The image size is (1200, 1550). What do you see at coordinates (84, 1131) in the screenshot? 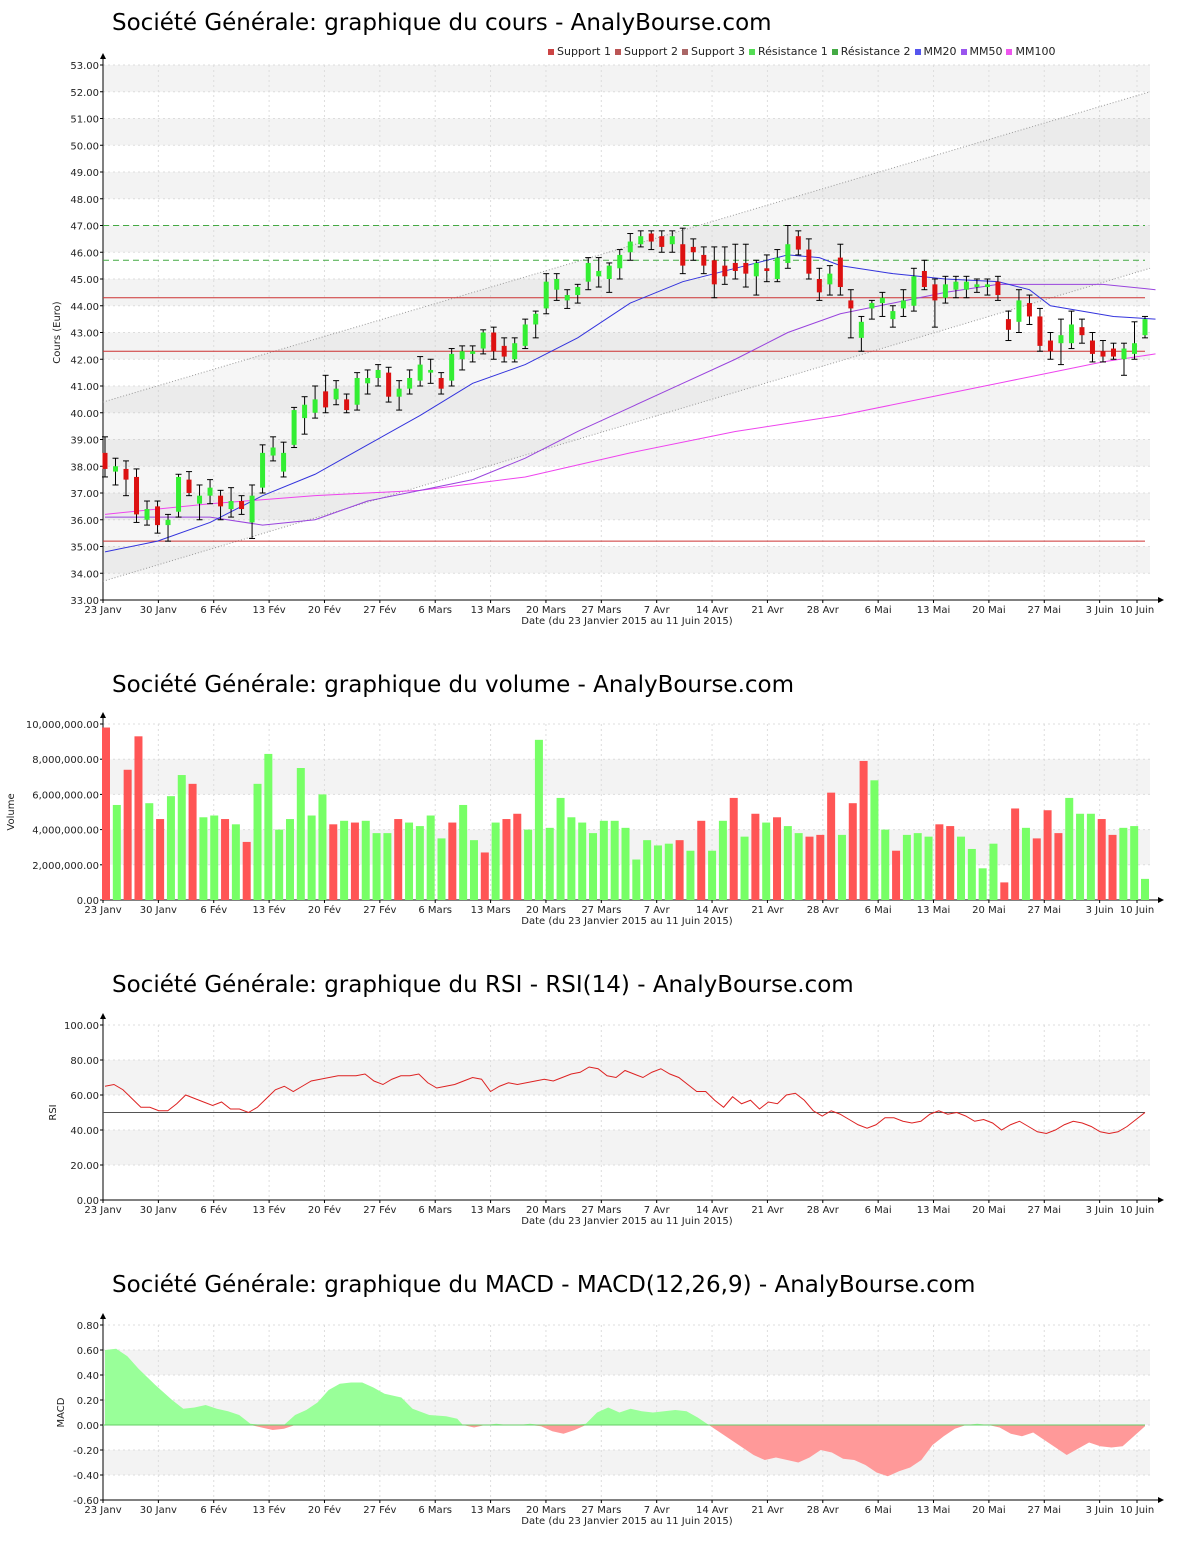
I see `y-tick-label: 40.00` at bounding box center [84, 1131].